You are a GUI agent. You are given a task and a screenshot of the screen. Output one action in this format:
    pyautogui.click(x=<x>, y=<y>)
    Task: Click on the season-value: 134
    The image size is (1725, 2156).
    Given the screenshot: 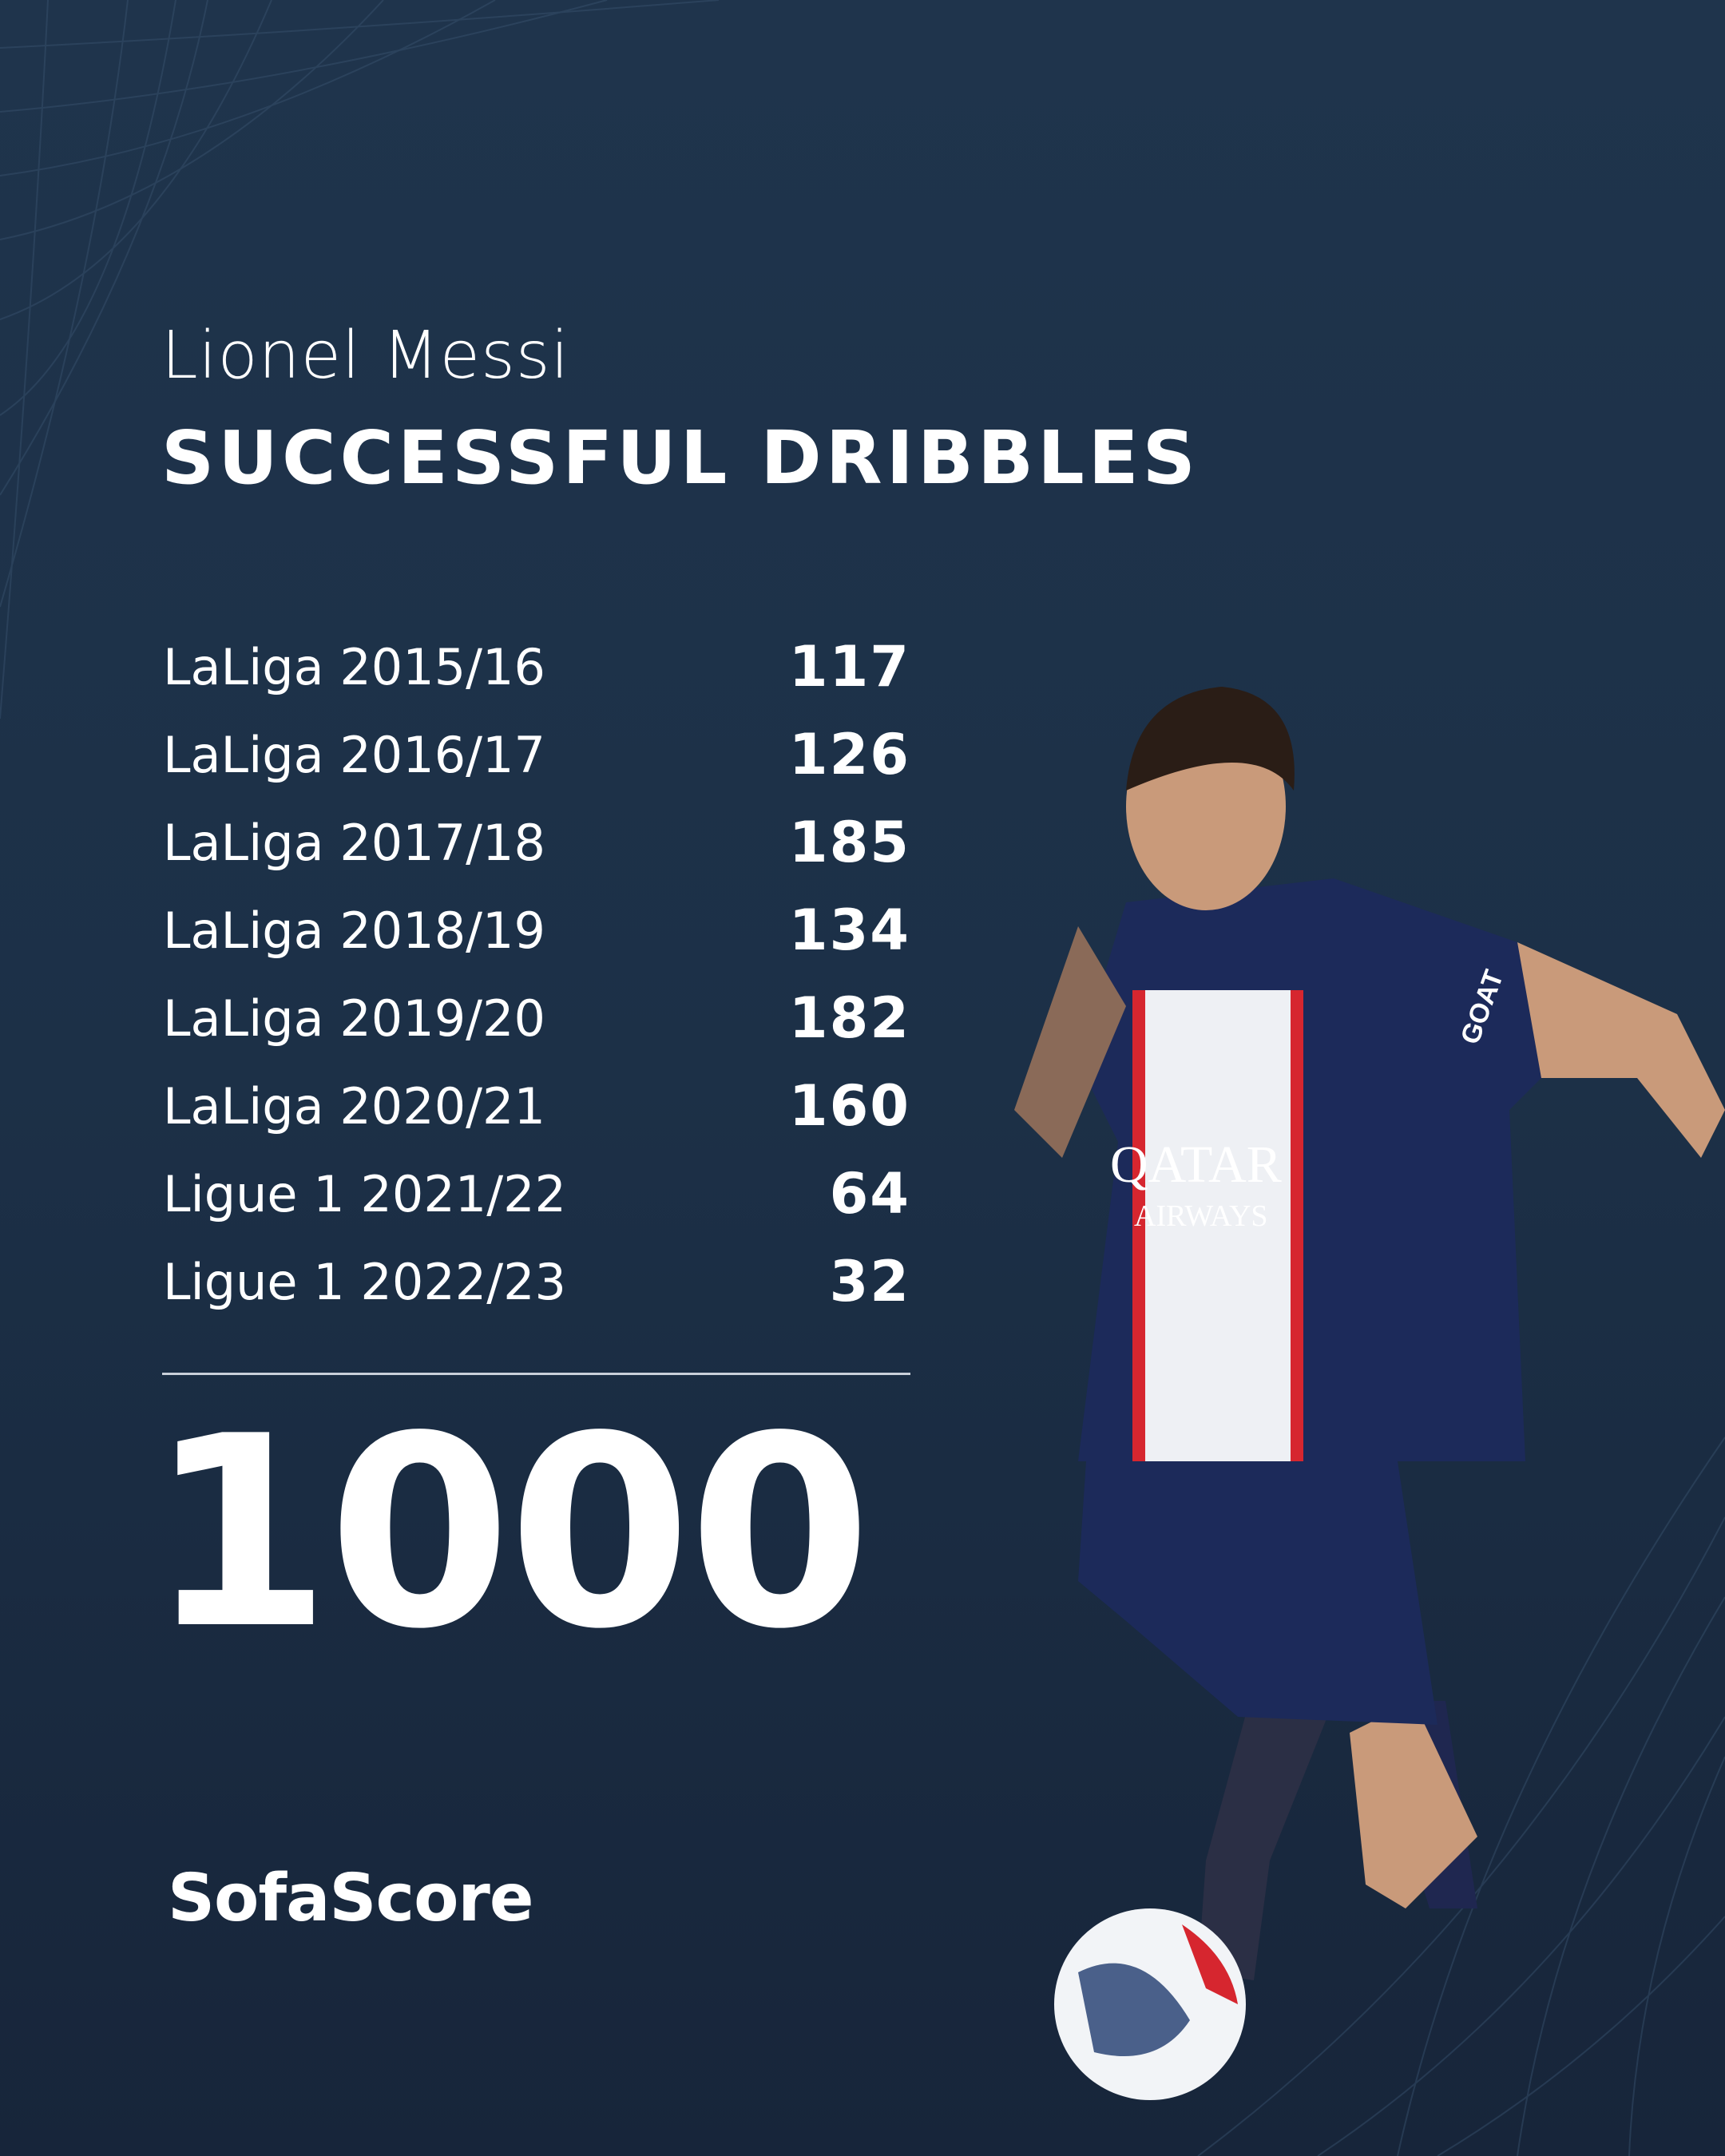 What is the action you would take?
    pyautogui.click(x=849, y=930)
    